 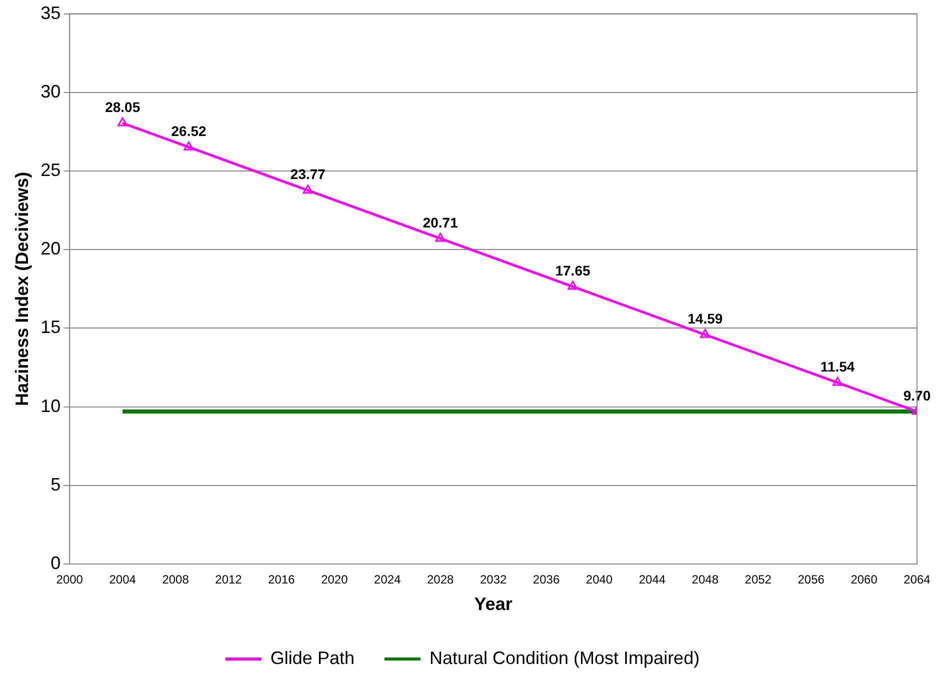 What do you see at coordinates (308, 174) in the screenshot?
I see `data-label: 23.77` at bounding box center [308, 174].